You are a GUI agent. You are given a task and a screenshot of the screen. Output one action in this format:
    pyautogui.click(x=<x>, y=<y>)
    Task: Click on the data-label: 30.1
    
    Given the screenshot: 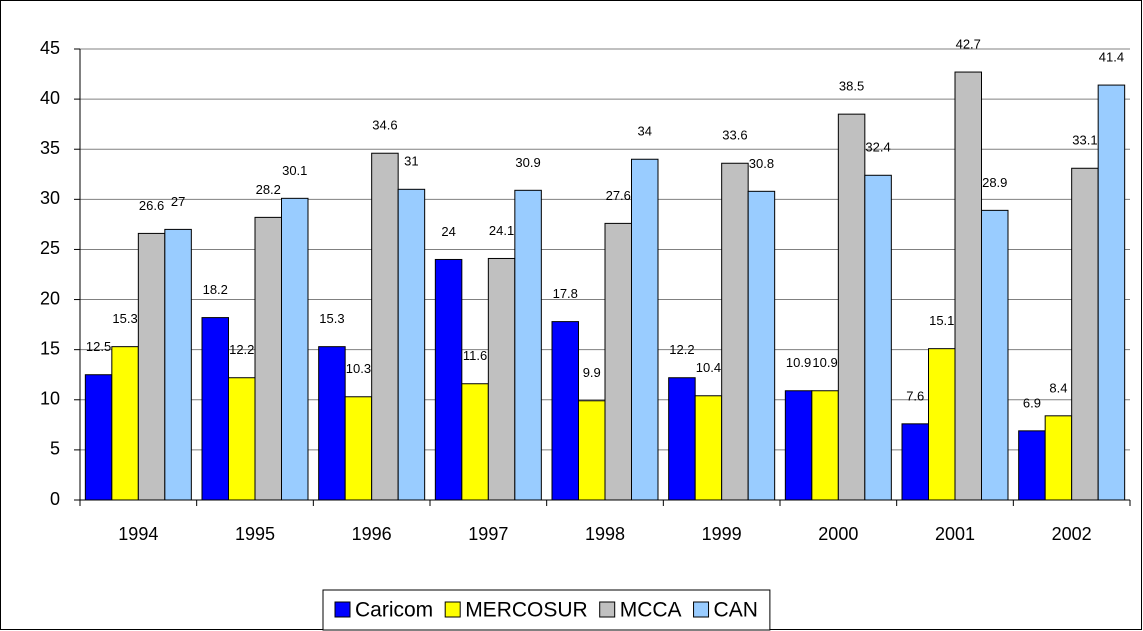 What is the action you would take?
    pyautogui.click(x=294, y=170)
    